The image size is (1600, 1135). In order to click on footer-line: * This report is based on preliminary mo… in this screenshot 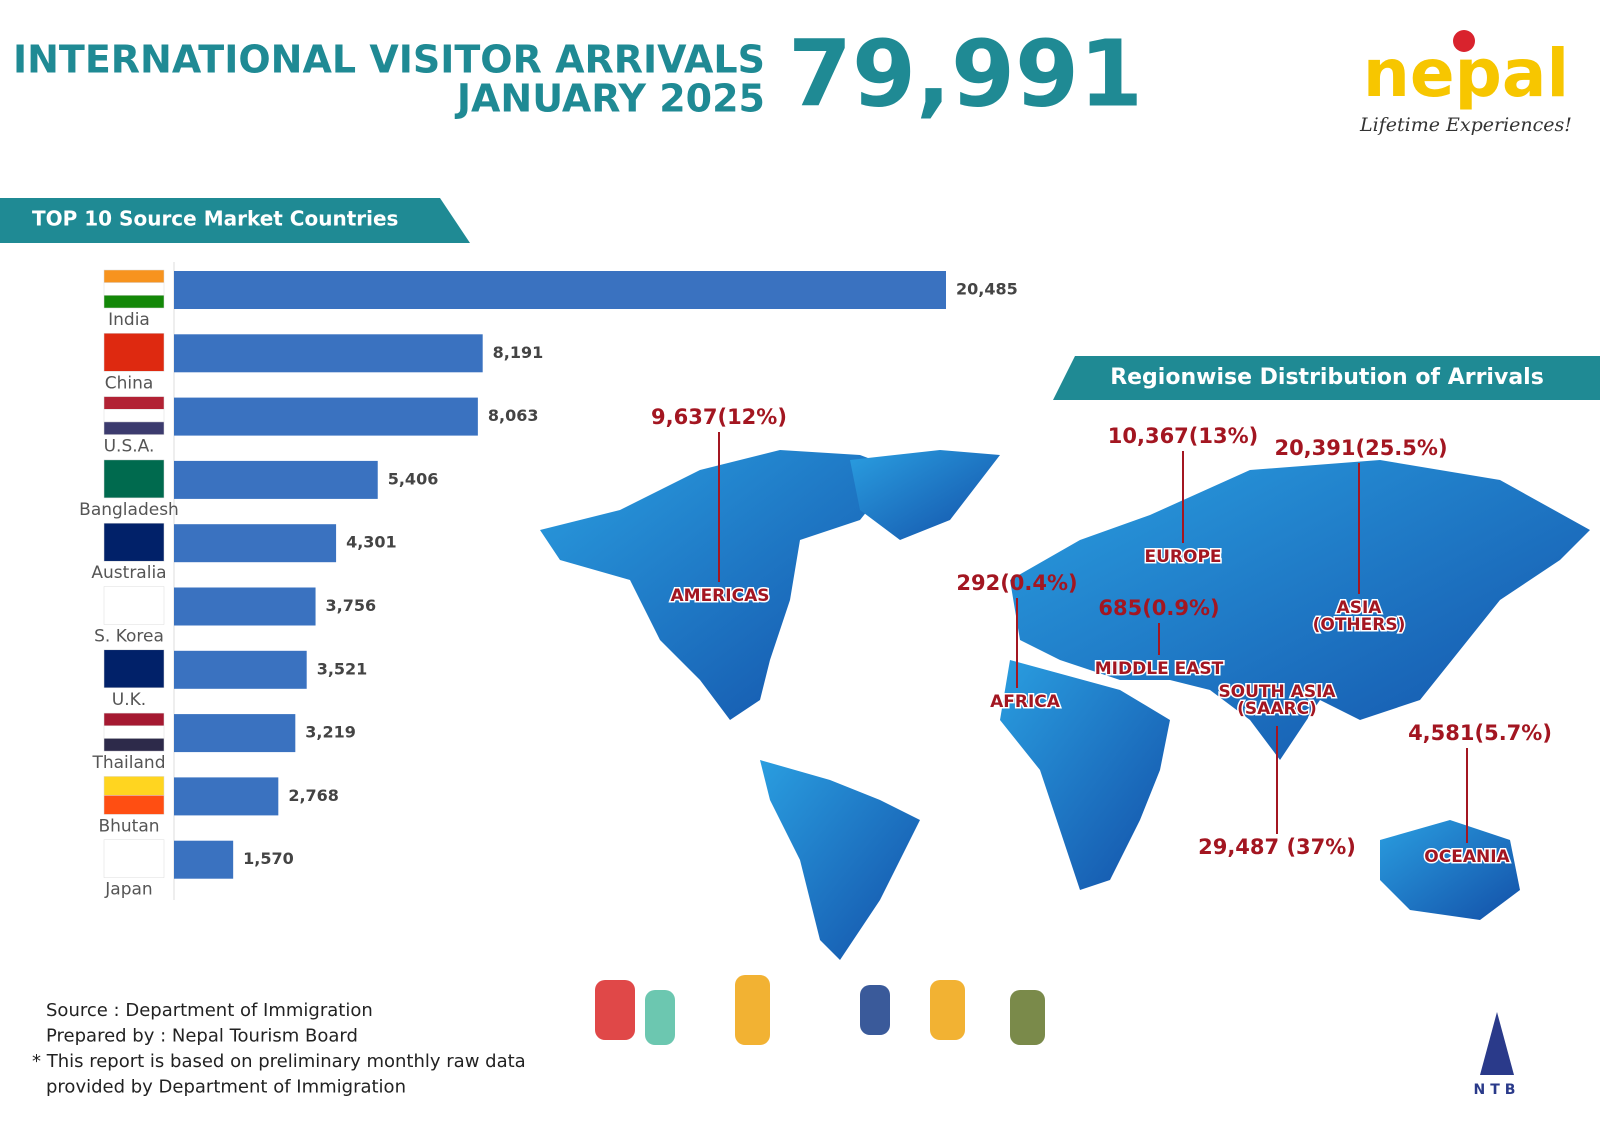, I will do `click(279, 1061)`.